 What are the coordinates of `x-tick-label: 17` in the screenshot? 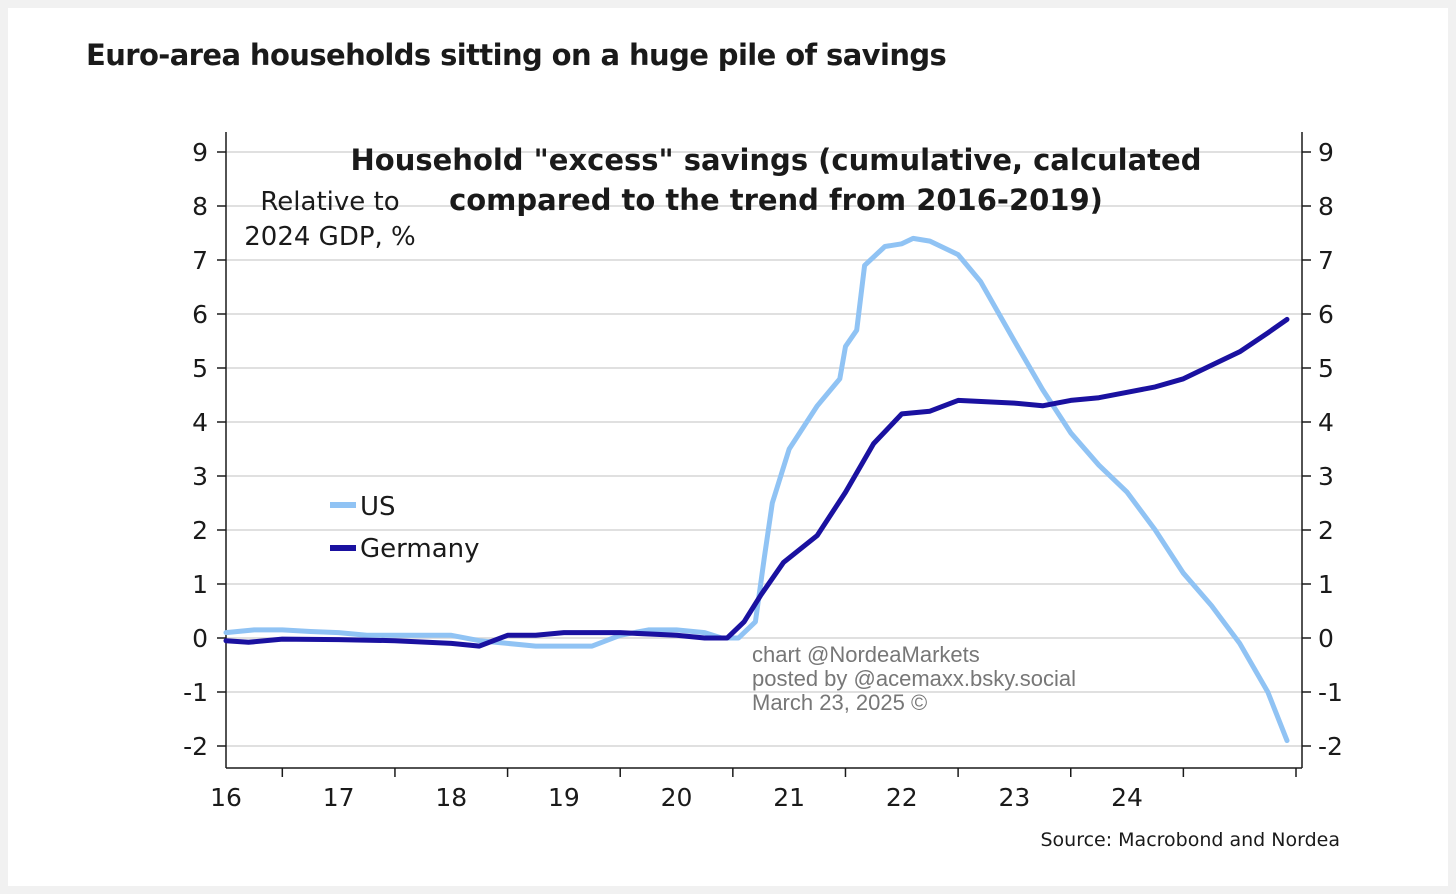 It's located at (339, 797).